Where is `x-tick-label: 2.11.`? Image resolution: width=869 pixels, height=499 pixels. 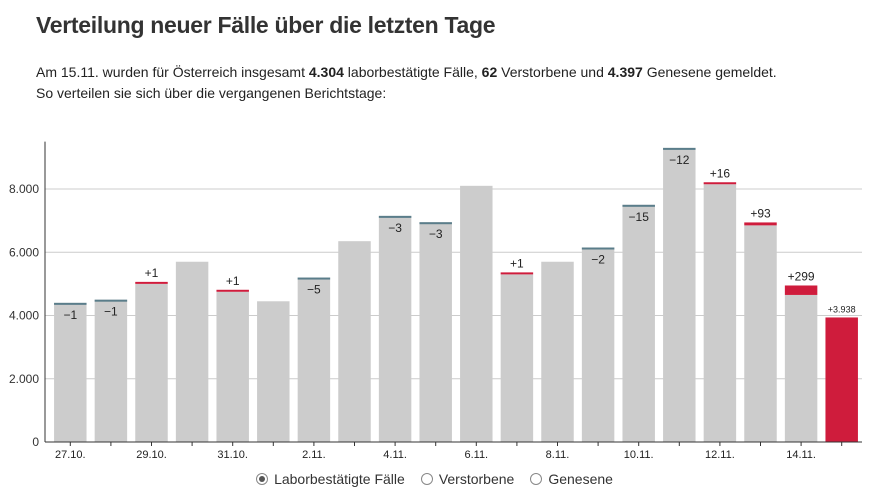
x-tick-label: 2.11. is located at coordinates (314, 455).